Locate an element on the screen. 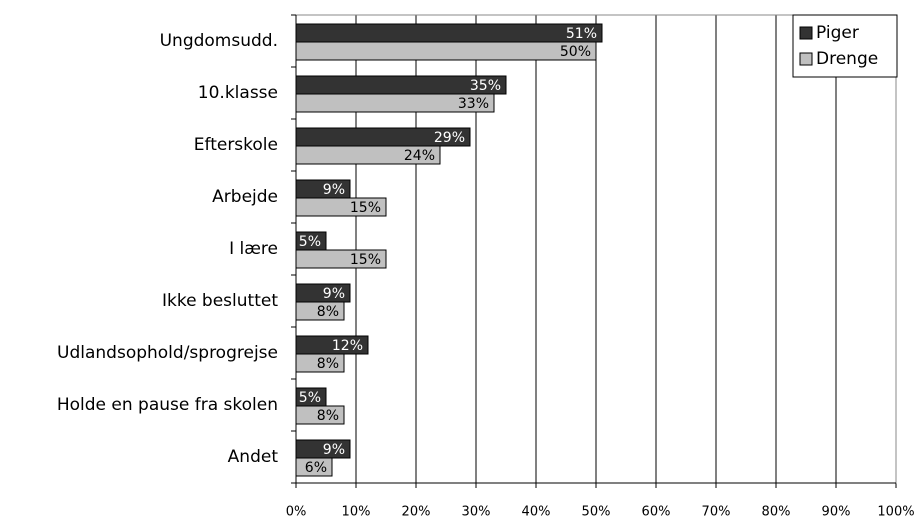 The image size is (921, 523). value-label: 12% is located at coordinates (347, 346).